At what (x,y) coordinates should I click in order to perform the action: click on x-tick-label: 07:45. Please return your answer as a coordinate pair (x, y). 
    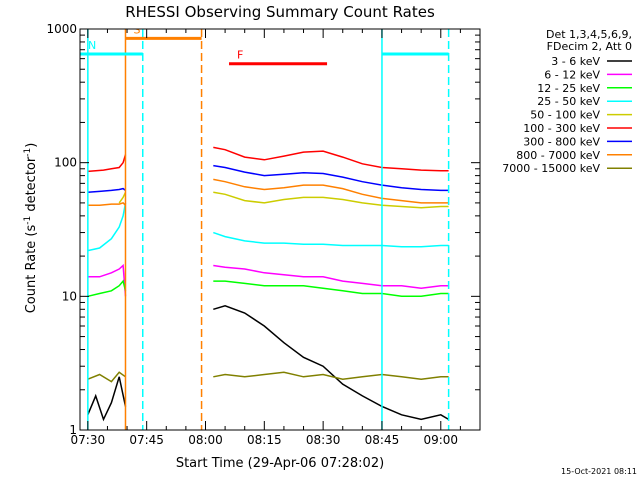
    Looking at the image, I should click on (146, 440).